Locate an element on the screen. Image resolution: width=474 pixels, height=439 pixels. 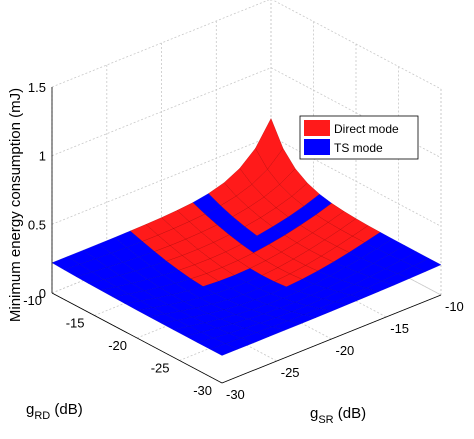
x-axis-label: gSR (dB) is located at coordinates (338, 415).